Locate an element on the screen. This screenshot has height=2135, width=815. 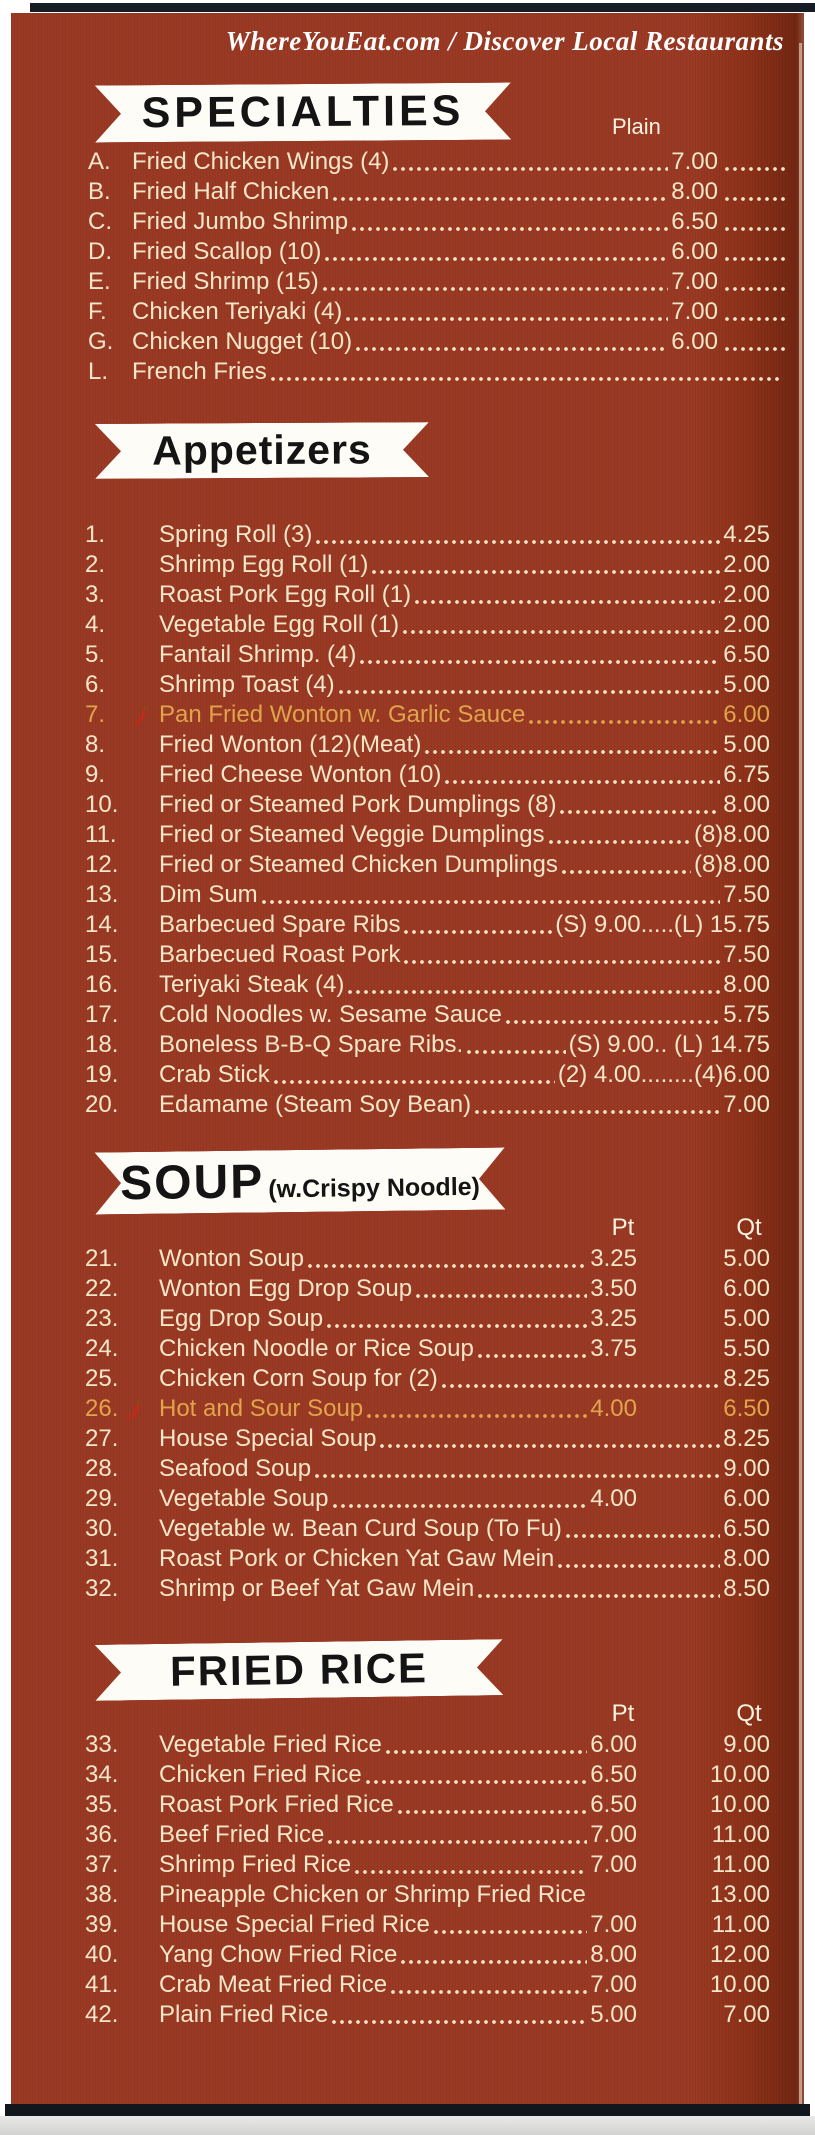
item-name: Dim Sum is located at coordinates (208, 894).